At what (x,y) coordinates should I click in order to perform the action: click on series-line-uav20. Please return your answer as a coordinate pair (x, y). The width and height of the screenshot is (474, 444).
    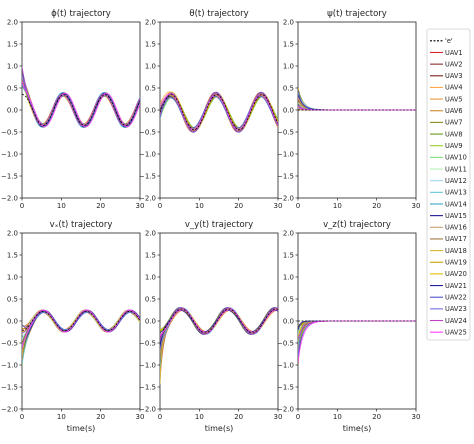
    Looking at the image, I should click on (81, 97).